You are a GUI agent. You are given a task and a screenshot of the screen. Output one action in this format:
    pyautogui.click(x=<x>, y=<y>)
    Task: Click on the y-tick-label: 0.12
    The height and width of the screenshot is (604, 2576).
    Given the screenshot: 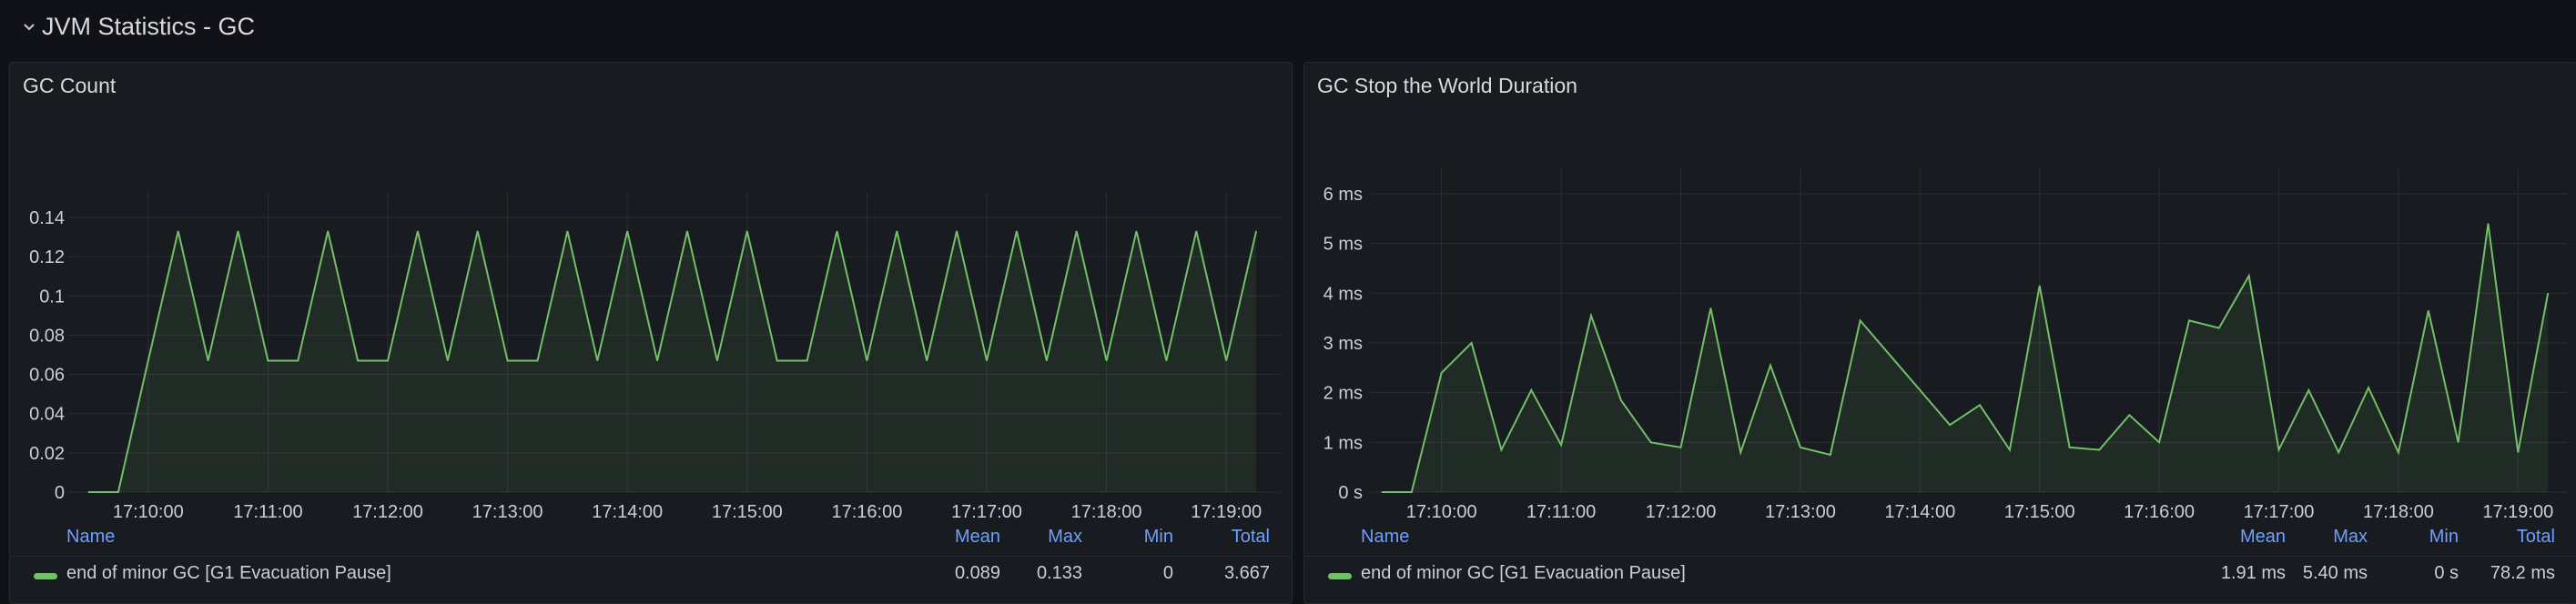 What is the action you would take?
    pyautogui.click(x=47, y=257)
    